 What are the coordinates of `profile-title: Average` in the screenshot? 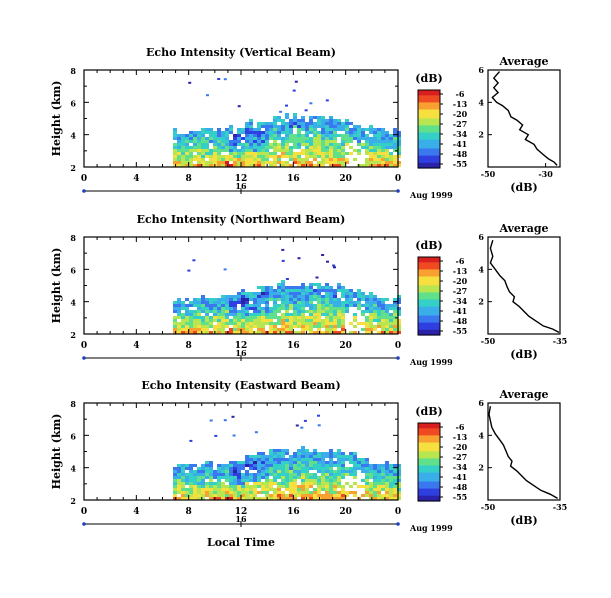 It's located at (523, 228).